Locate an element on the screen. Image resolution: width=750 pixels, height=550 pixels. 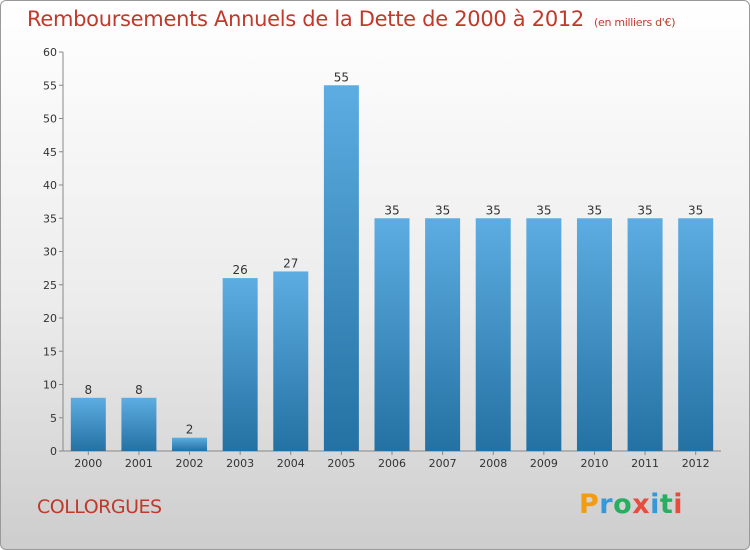
logo-letter: r is located at coordinates (606, 504).